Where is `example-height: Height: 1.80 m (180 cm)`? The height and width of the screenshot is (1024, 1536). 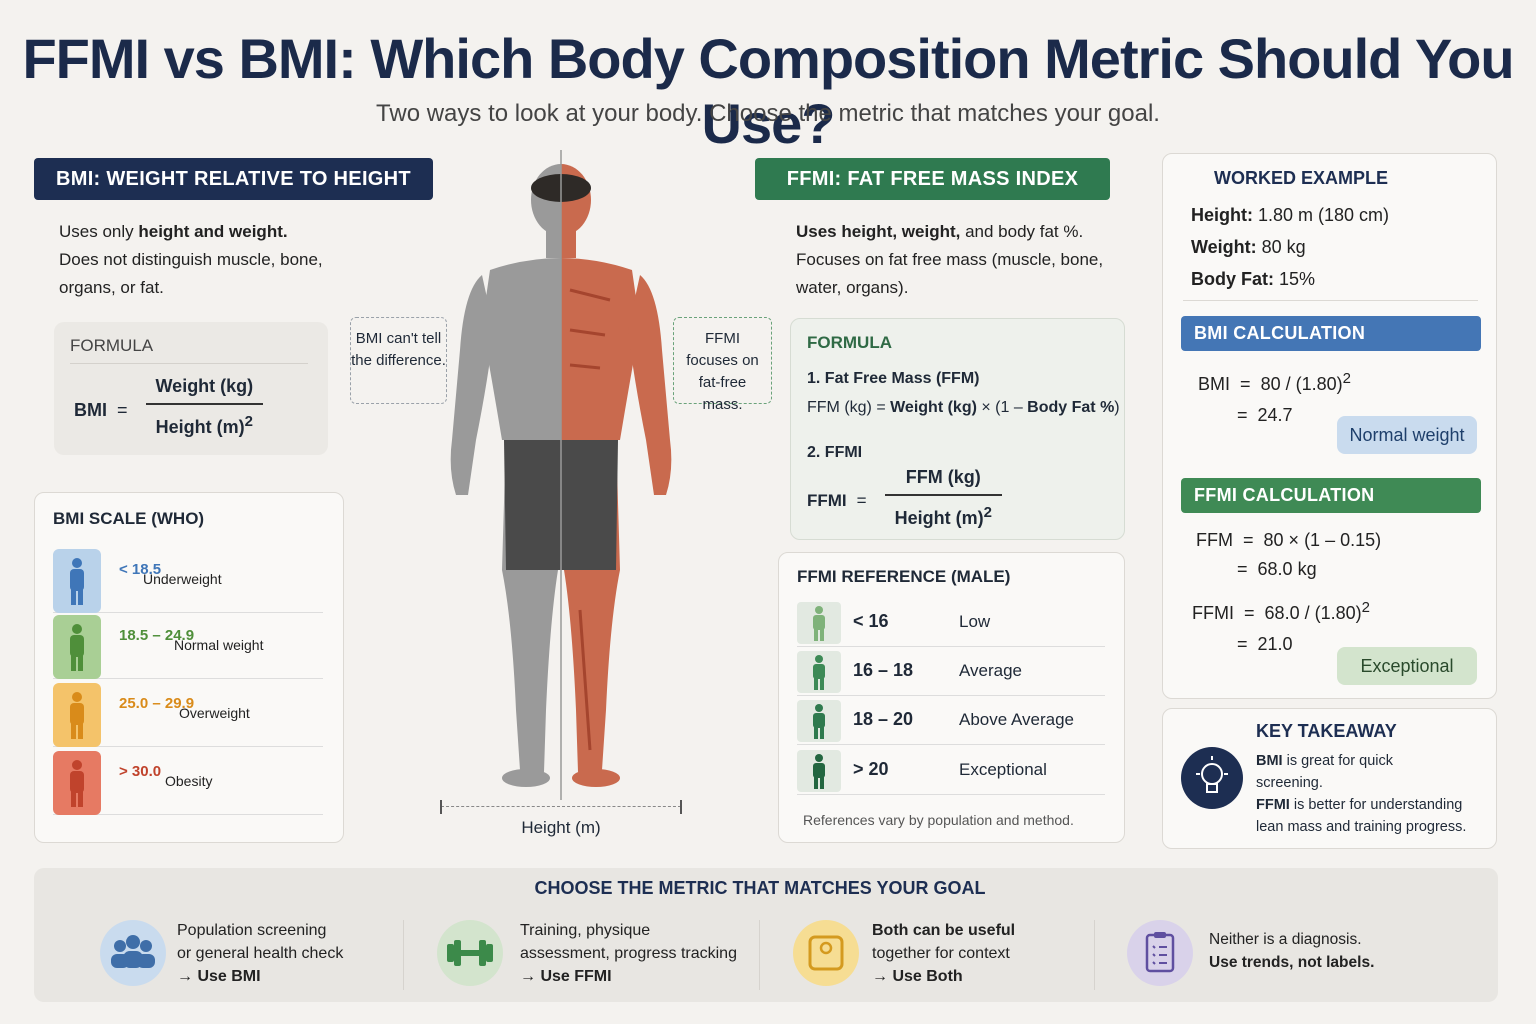 example-height: Height: 1.80 m (180 cm) is located at coordinates (1290, 215).